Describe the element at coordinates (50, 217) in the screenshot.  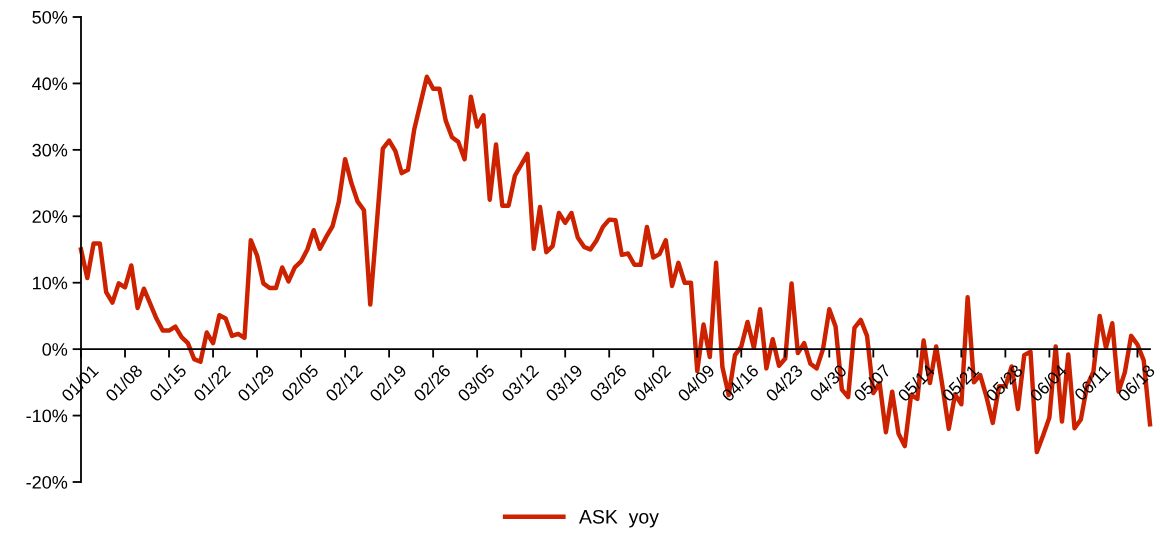
I see `y-tick-label: 20%` at that location.